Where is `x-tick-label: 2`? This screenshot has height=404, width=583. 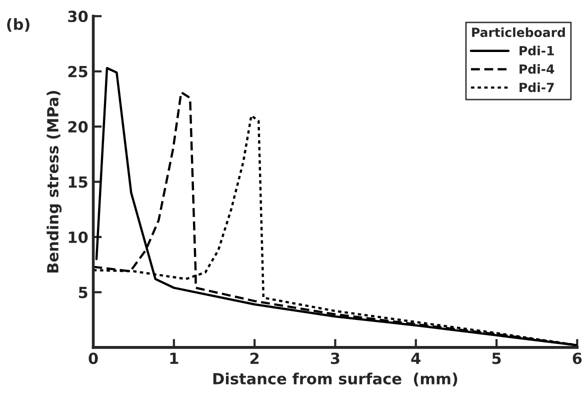
x-tick-label: 2 is located at coordinates (254, 358).